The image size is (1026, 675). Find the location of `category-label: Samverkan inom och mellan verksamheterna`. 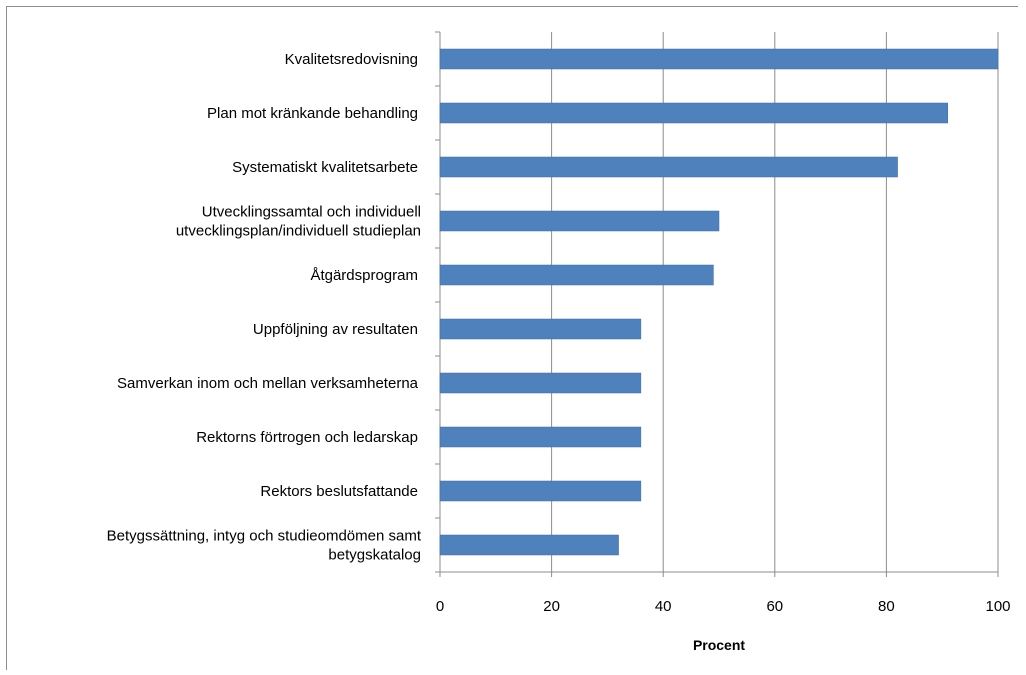

category-label: Samverkan inom och mellan verksamheterna is located at coordinates (268, 383).